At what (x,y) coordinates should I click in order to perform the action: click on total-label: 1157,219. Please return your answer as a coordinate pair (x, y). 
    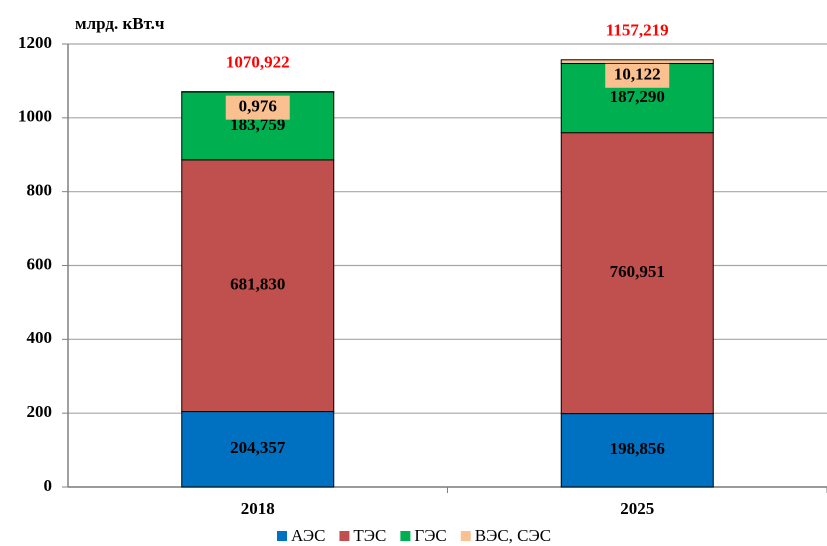
    Looking at the image, I should click on (637, 30).